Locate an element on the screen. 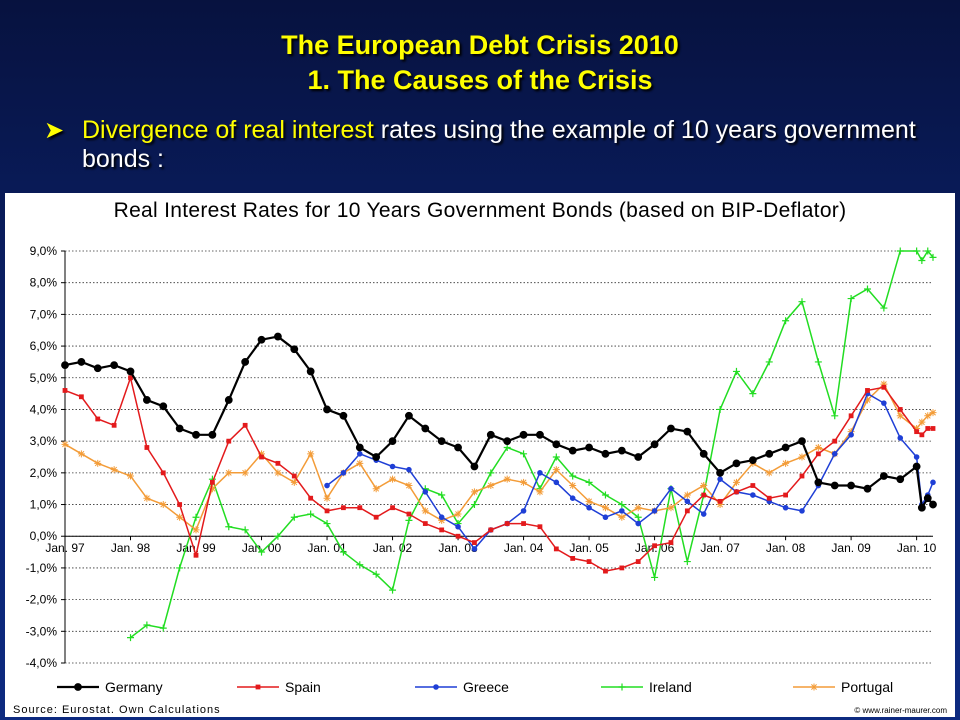  x-tick-label: Jan. 10 is located at coordinates (917, 548).